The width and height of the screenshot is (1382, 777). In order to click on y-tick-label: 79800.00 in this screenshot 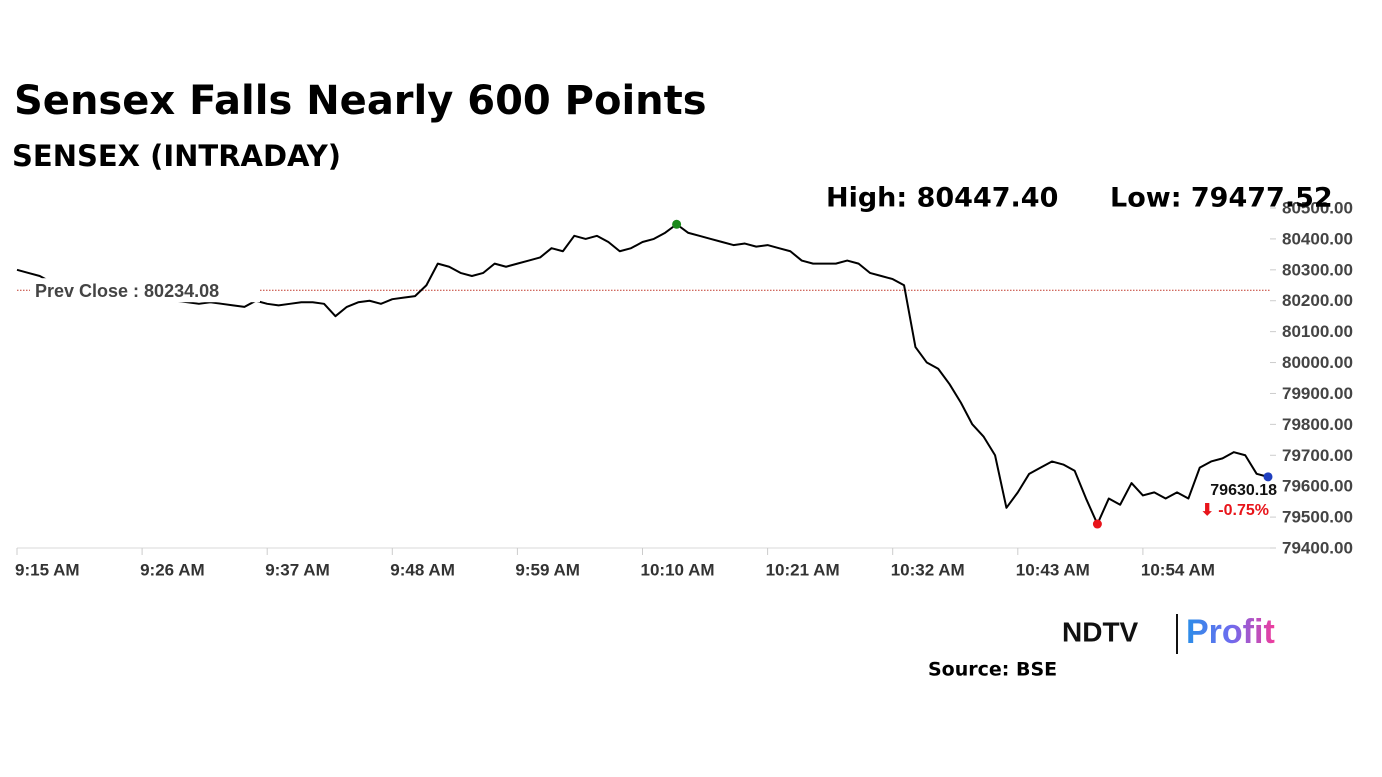, I will do `click(1317, 424)`.